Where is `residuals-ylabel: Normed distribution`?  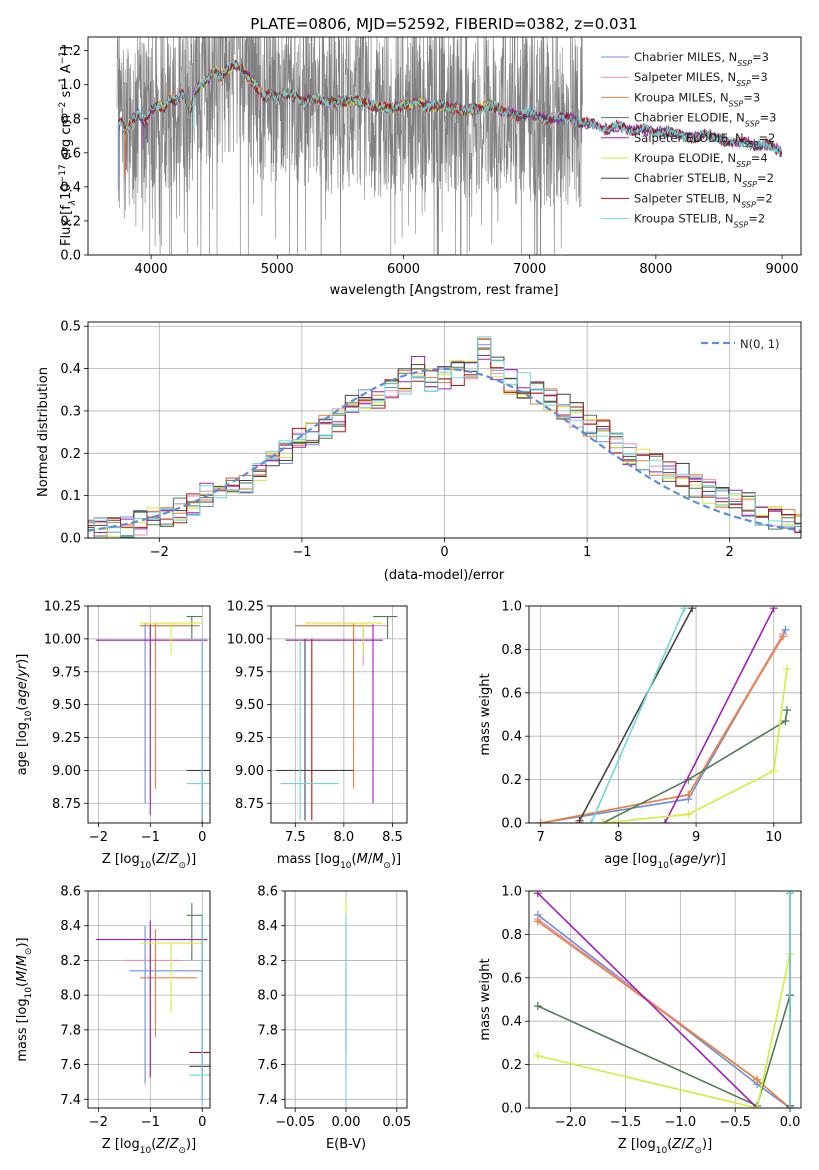
residuals-ylabel: Normed distribution is located at coordinates (43, 432).